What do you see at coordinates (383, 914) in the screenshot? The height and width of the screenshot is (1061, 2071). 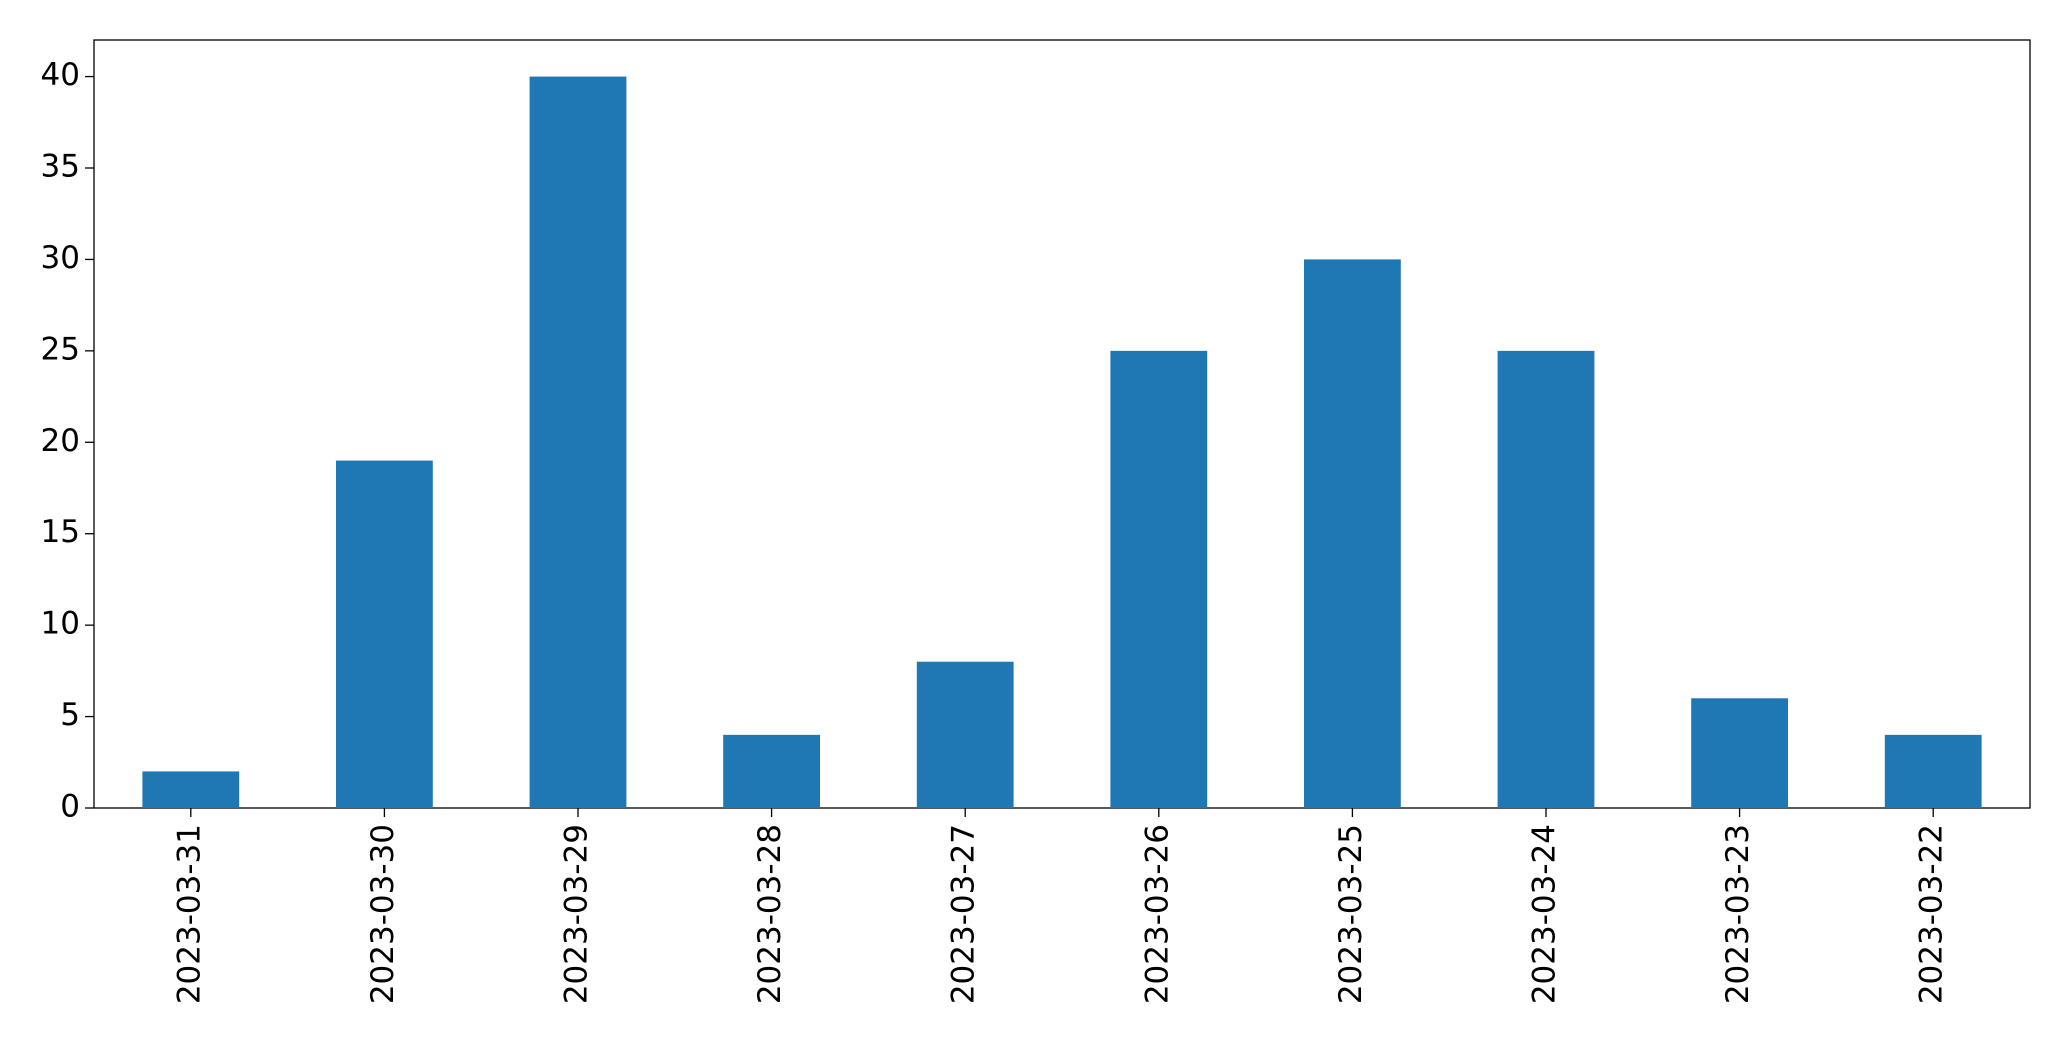 I see `x-tick-label: 2023-03-30` at bounding box center [383, 914].